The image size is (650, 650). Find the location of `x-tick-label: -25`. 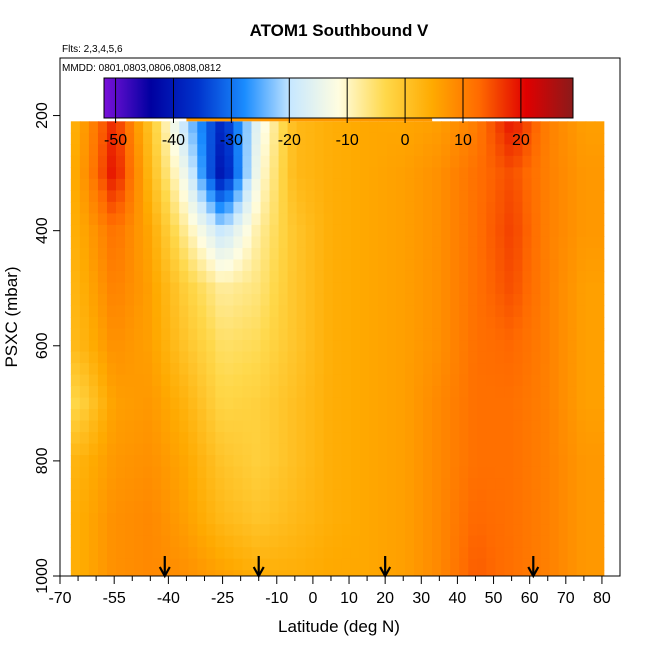

x-tick-label: -25 is located at coordinates (222, 598).